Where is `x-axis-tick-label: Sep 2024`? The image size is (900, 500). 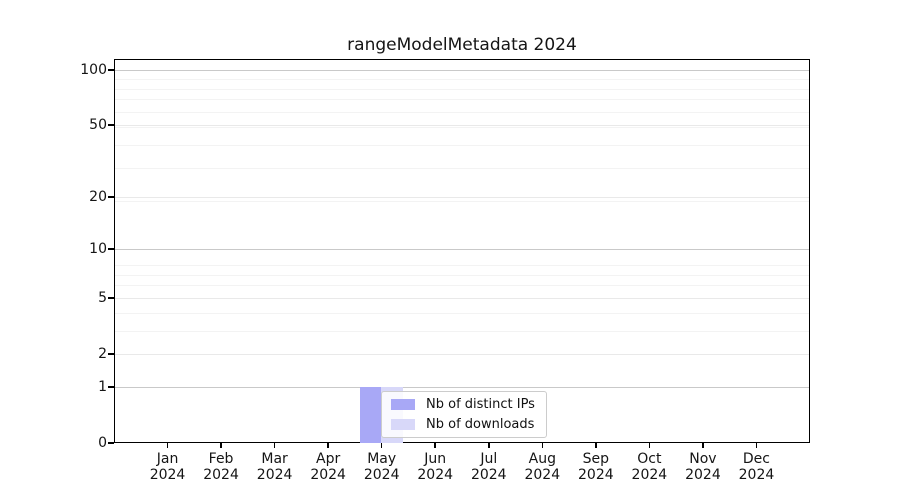 x-axis-tick-label: Sep 2024 is located at coordinates (596, 467).